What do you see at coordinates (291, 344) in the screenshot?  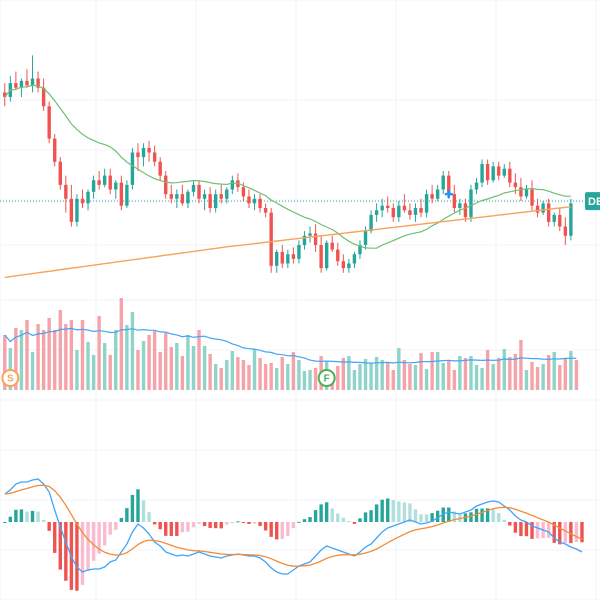 I see `volume-series` at bounding box center [291, 344].